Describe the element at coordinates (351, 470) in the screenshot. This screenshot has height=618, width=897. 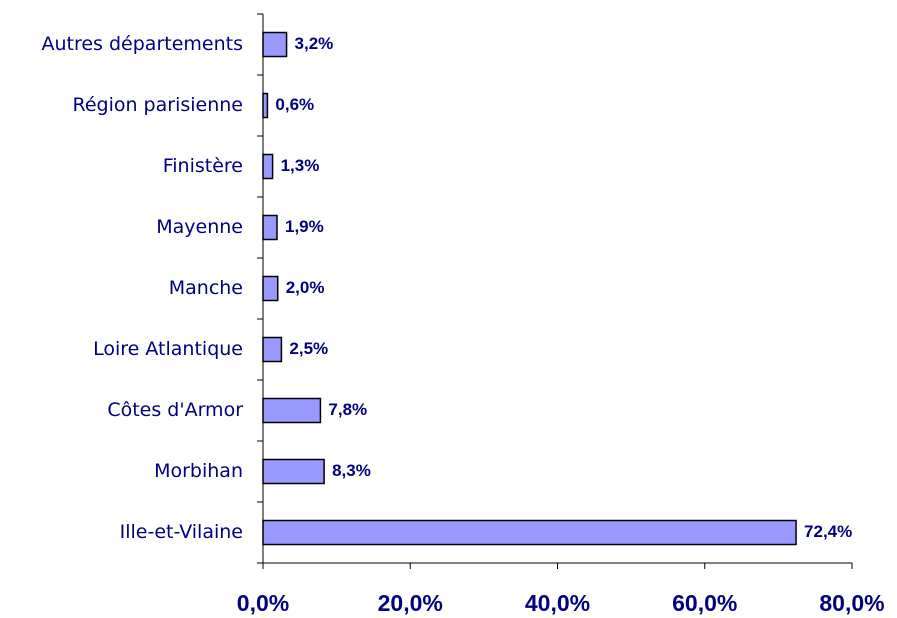
I see `value-label: 8,3%` at that location.